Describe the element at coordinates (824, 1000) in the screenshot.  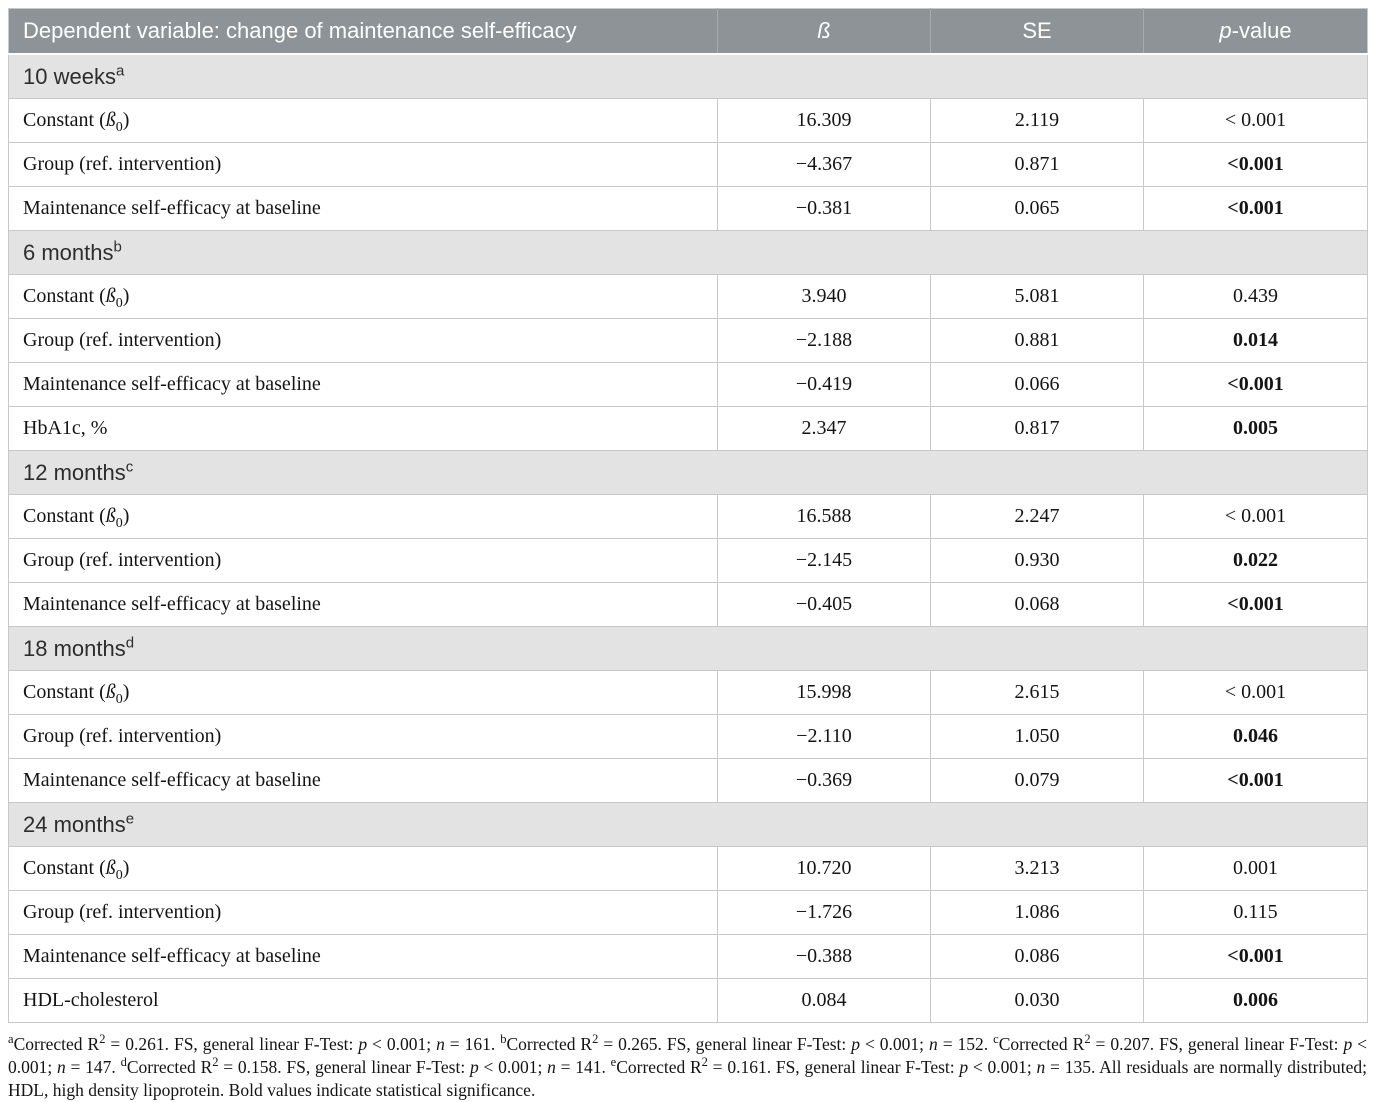
I see `beta-value: 0.084` at that location.